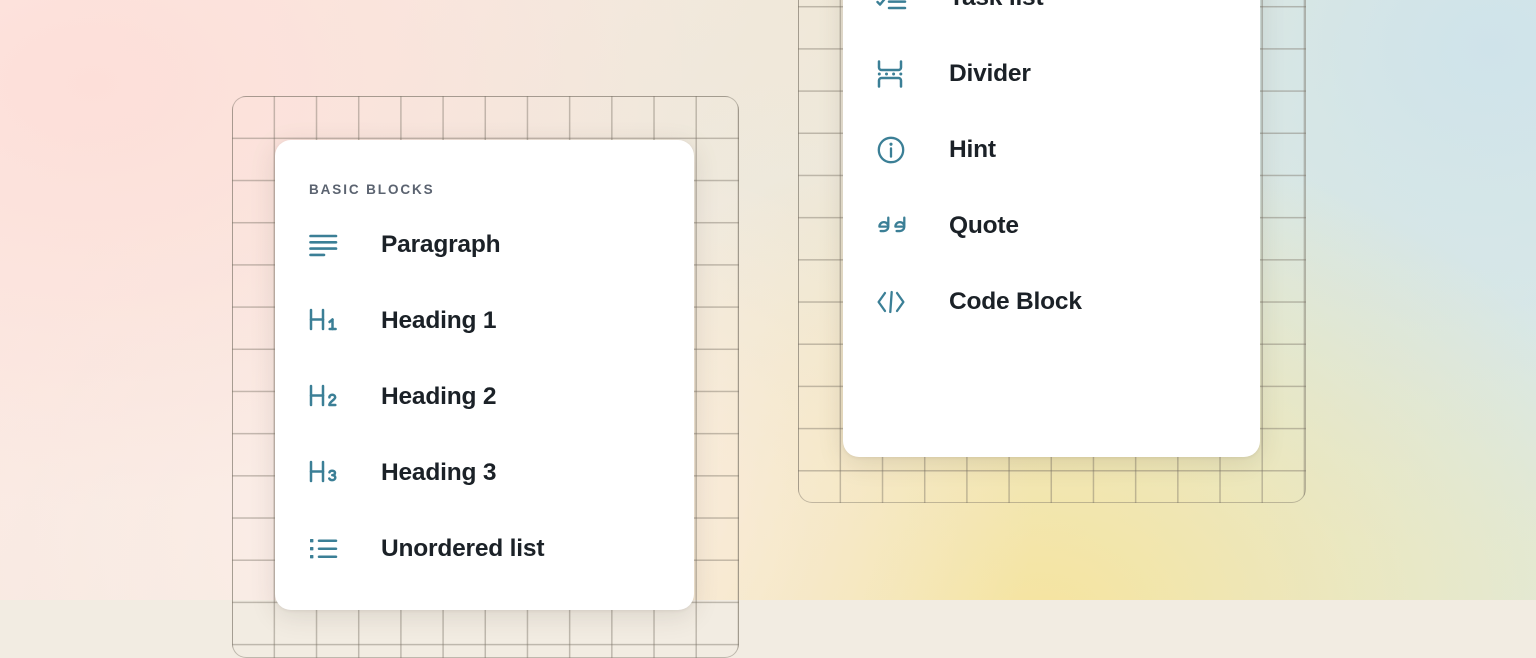 The height and width of the screenshot is (658, 1536). What do you see at coordinates (329, 397) in the screenshot?
I see `heading-2-icon` at bounding box center [329, 397].